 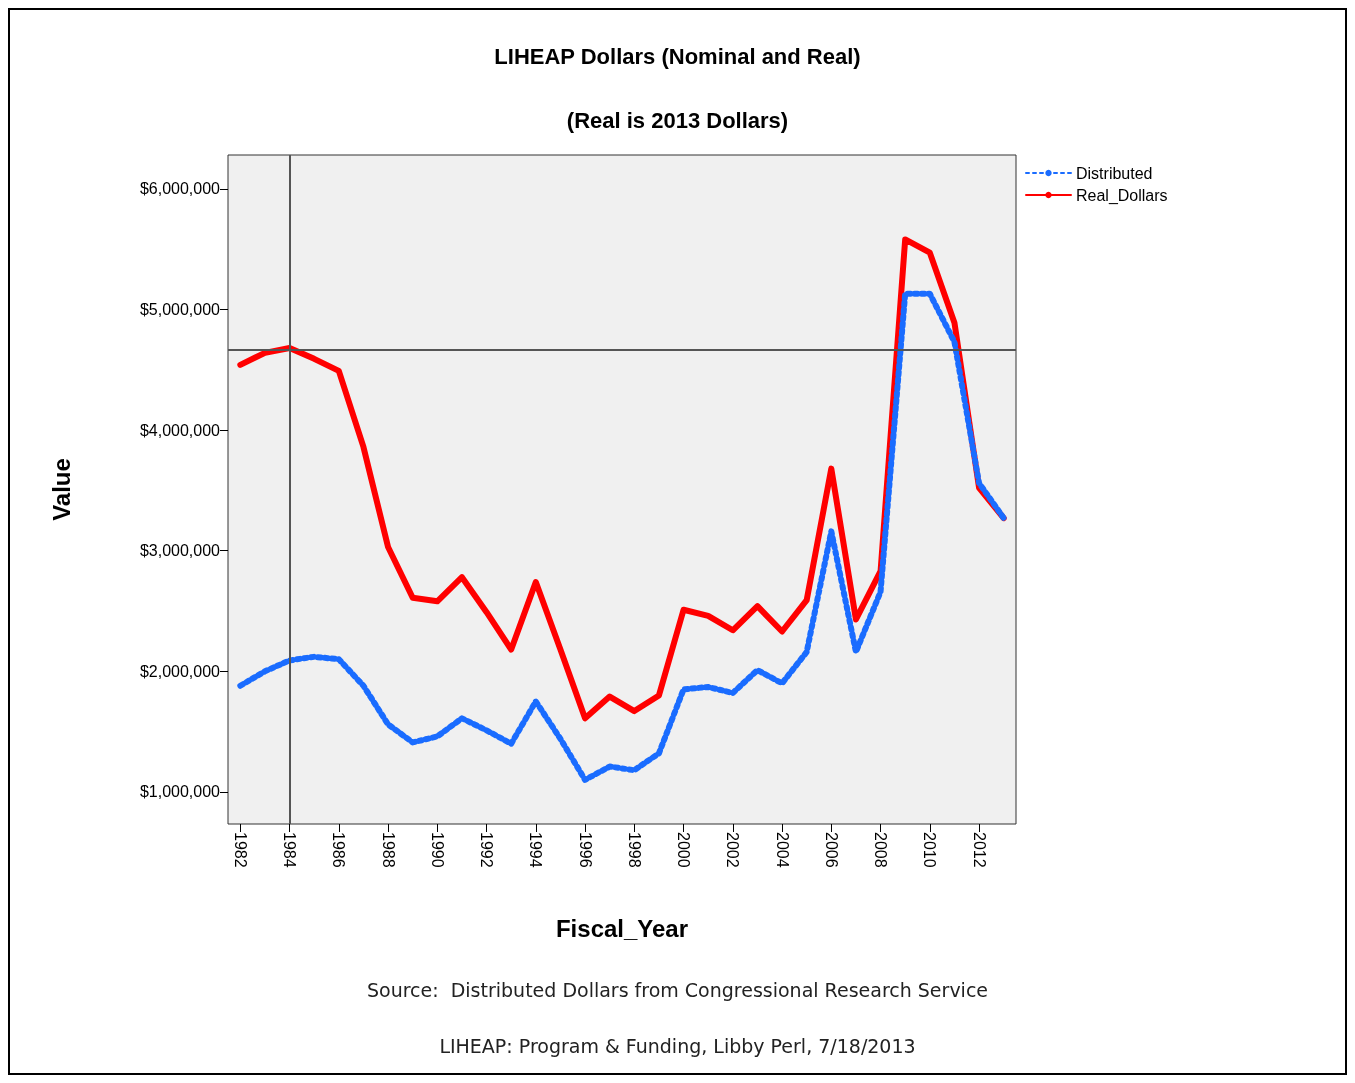 I want to click on x-tick-label: 2004, so click(x=782, y=850).